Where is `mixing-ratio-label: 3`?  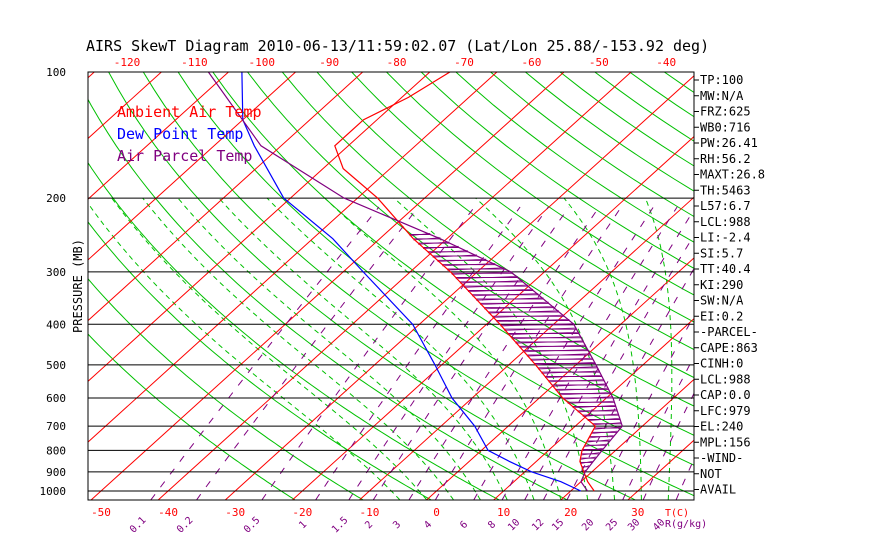
mixing-ratio-label: 3 is located at coordinates (397, 525).